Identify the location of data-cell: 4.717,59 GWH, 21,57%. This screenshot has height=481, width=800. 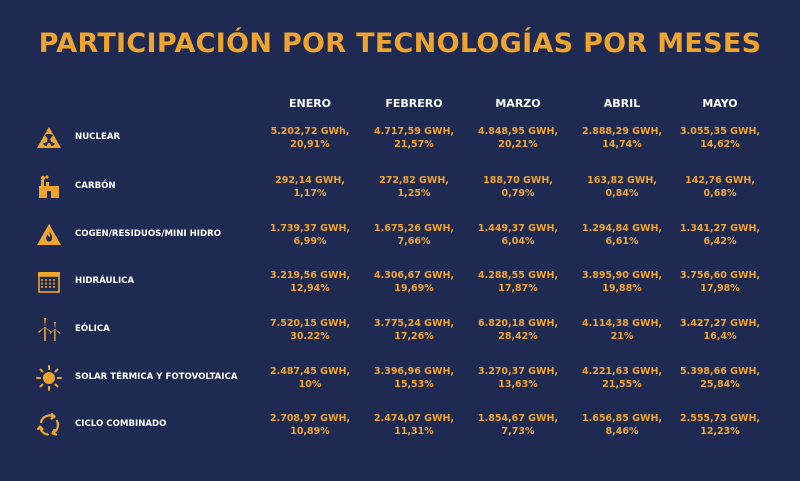
(414, 138).